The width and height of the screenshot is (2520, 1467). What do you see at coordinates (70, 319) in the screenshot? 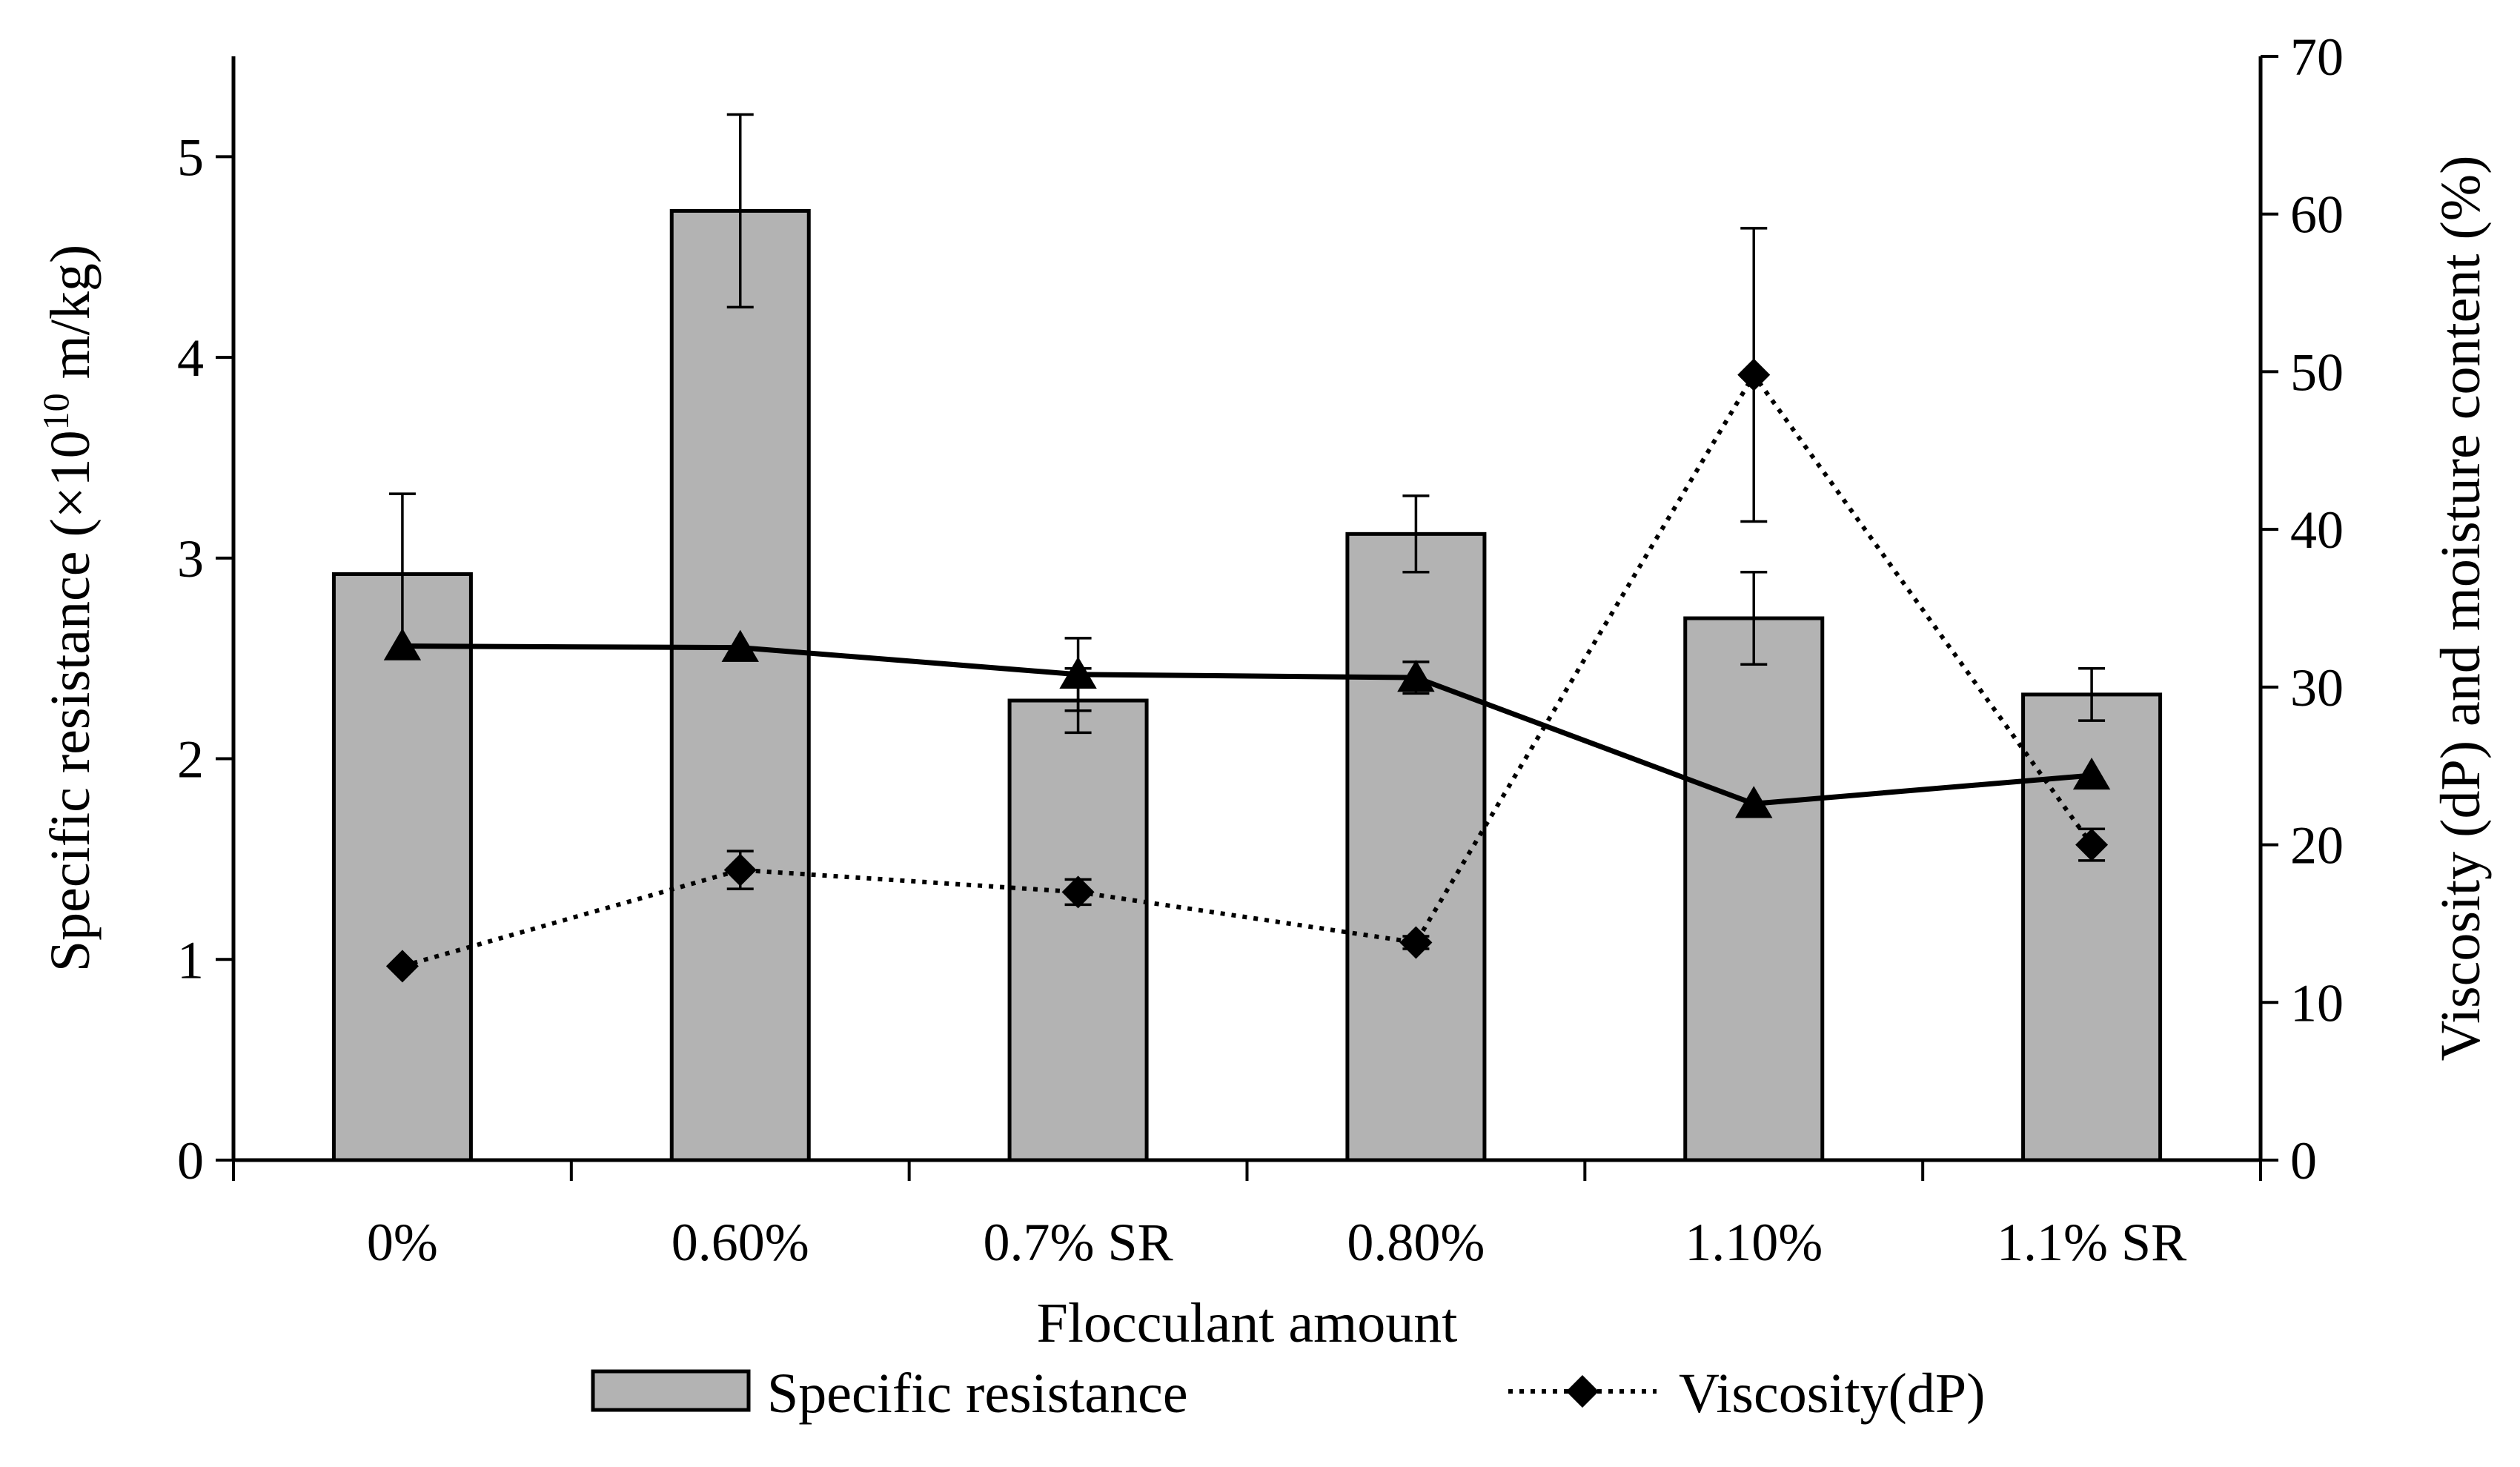
I see `y-axis-left-title-end: m/kg)` at bounding box center [70, 319].